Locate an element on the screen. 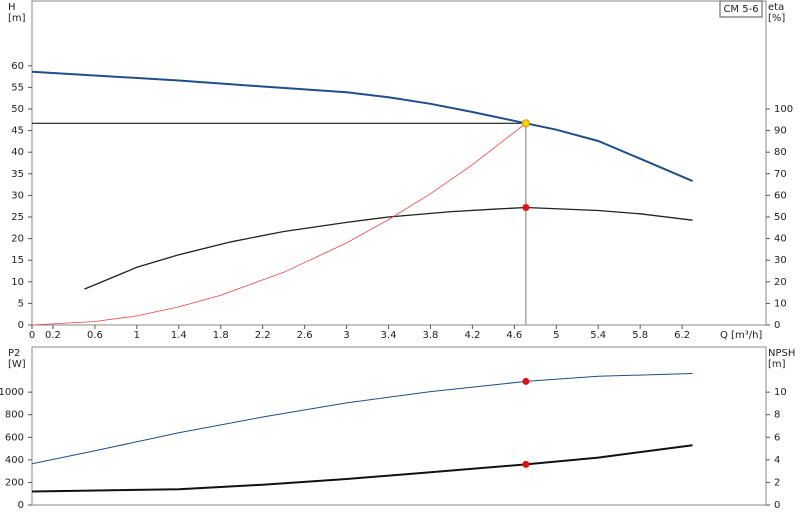  y-tick-label: 15 is located at coordinates (17, 260).